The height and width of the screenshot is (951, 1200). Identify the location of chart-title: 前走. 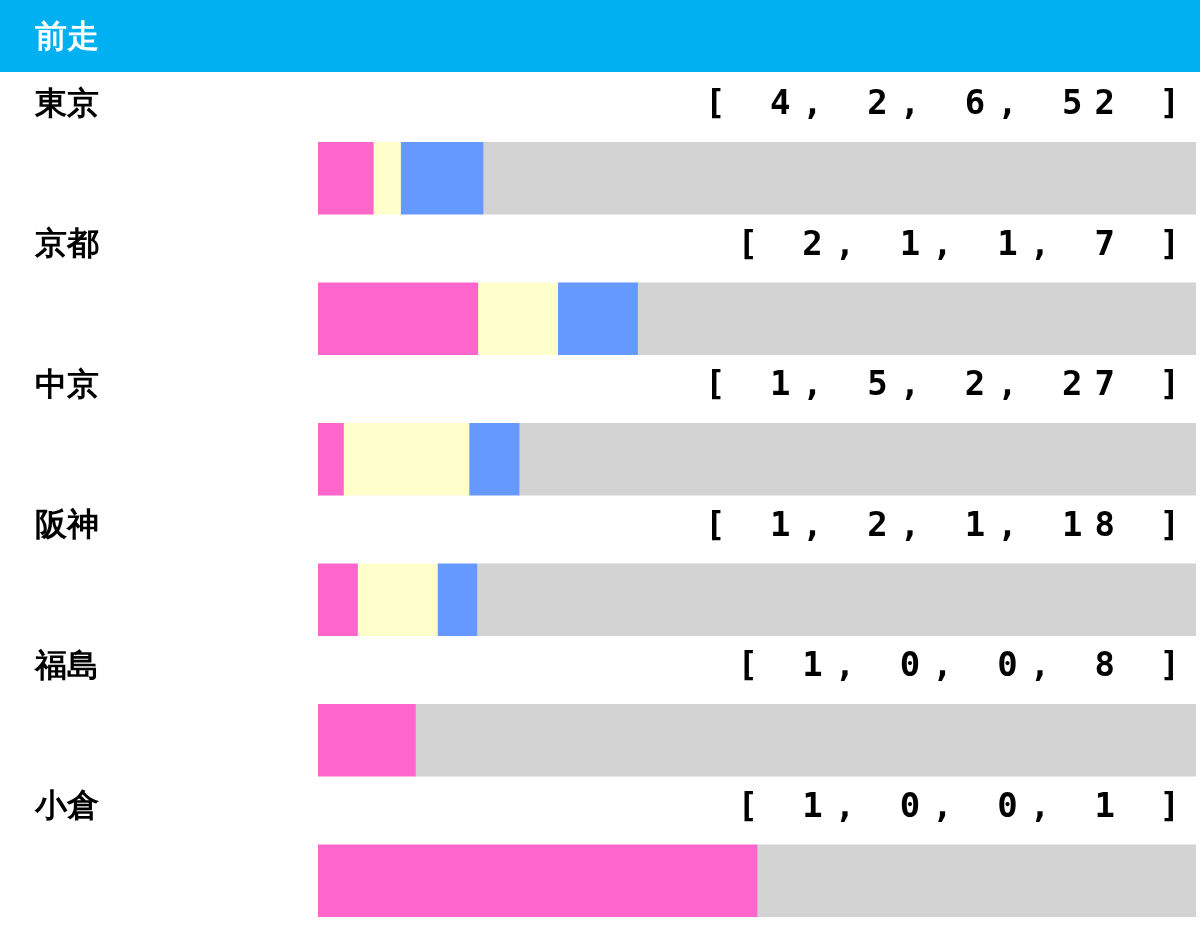
(67, 36).